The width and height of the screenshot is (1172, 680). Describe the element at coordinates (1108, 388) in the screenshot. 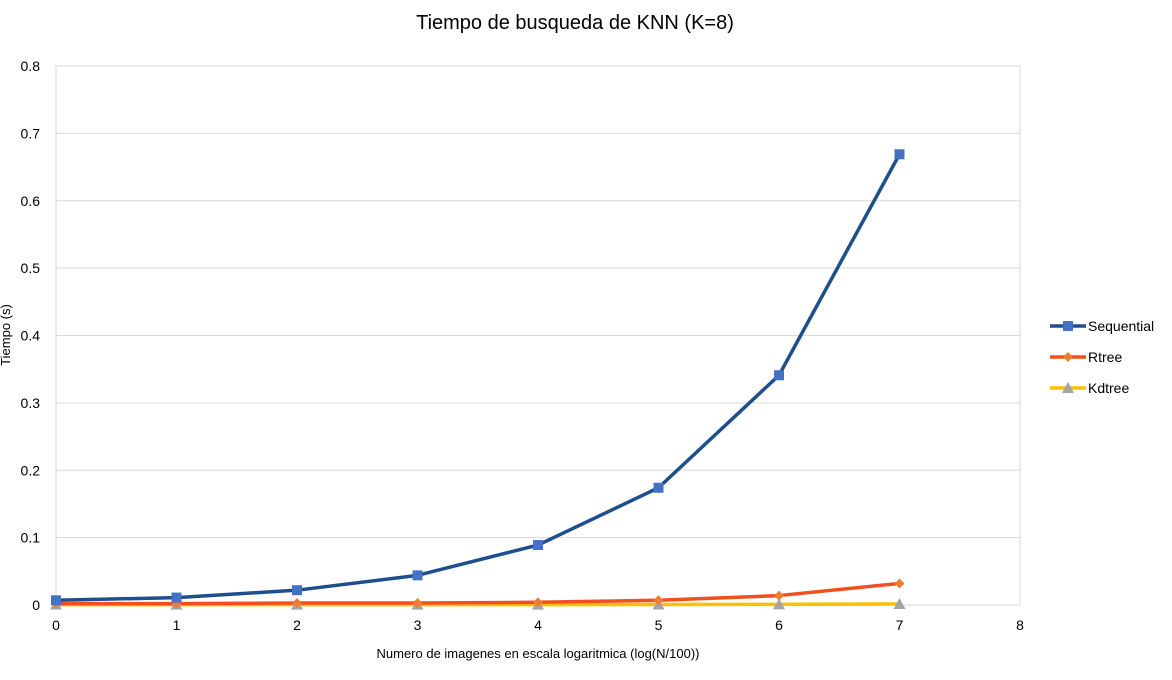

I see `legend-label: Kdtree` at that location.